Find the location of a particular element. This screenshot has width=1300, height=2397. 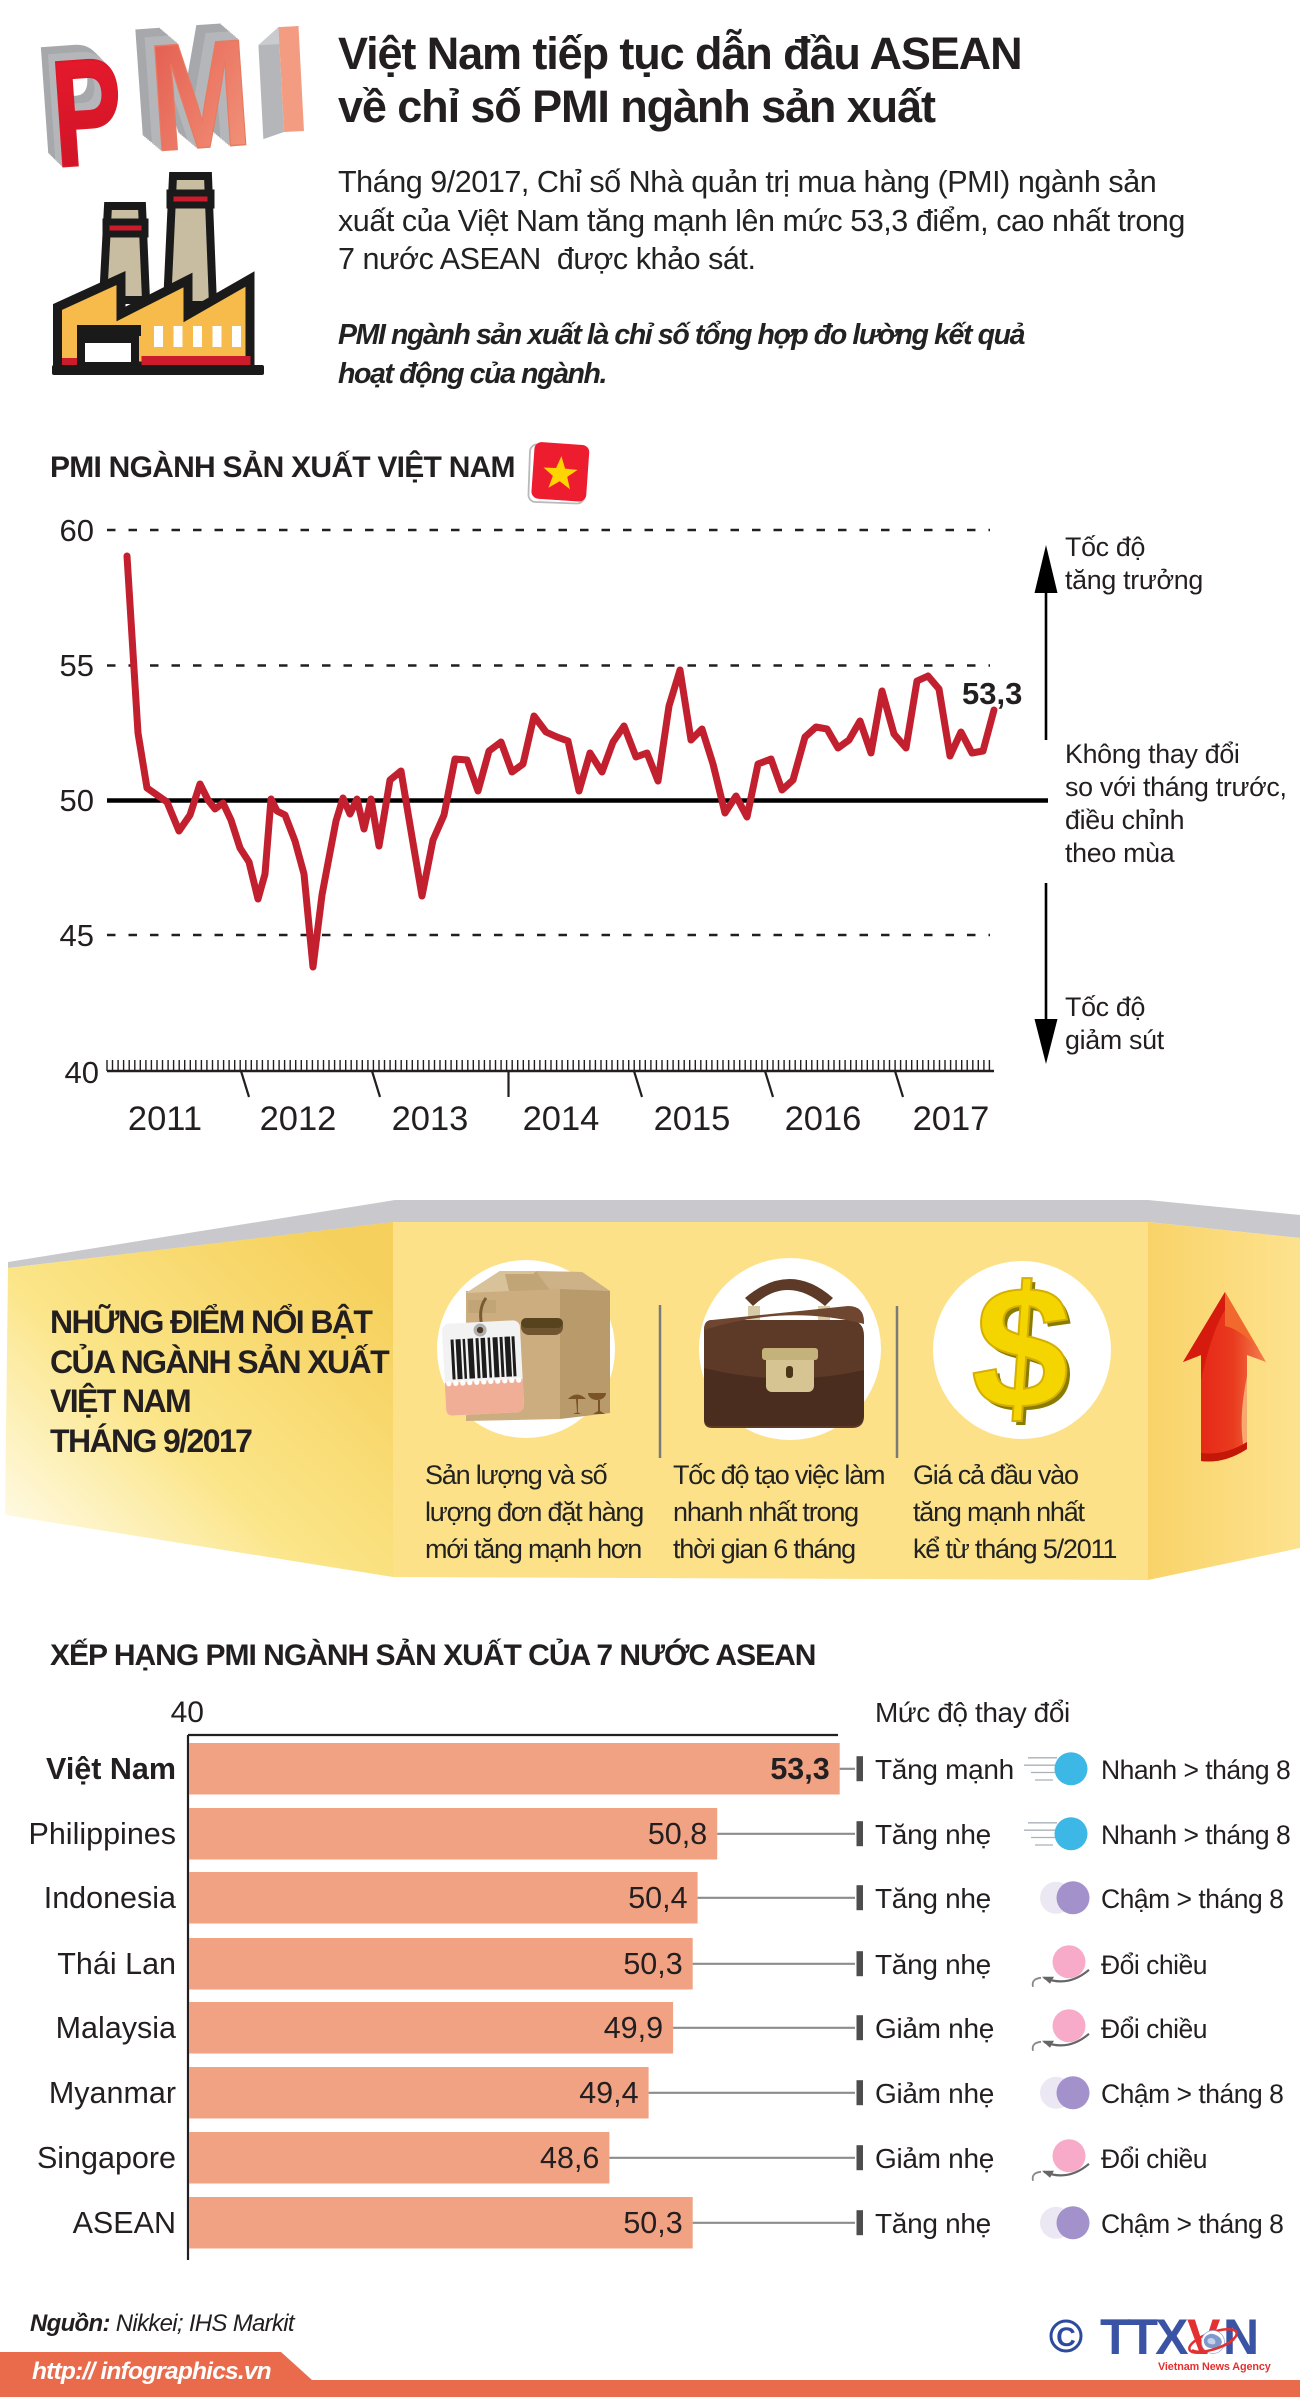

svg-text: 2011 is located at coordinates (165, 1119).